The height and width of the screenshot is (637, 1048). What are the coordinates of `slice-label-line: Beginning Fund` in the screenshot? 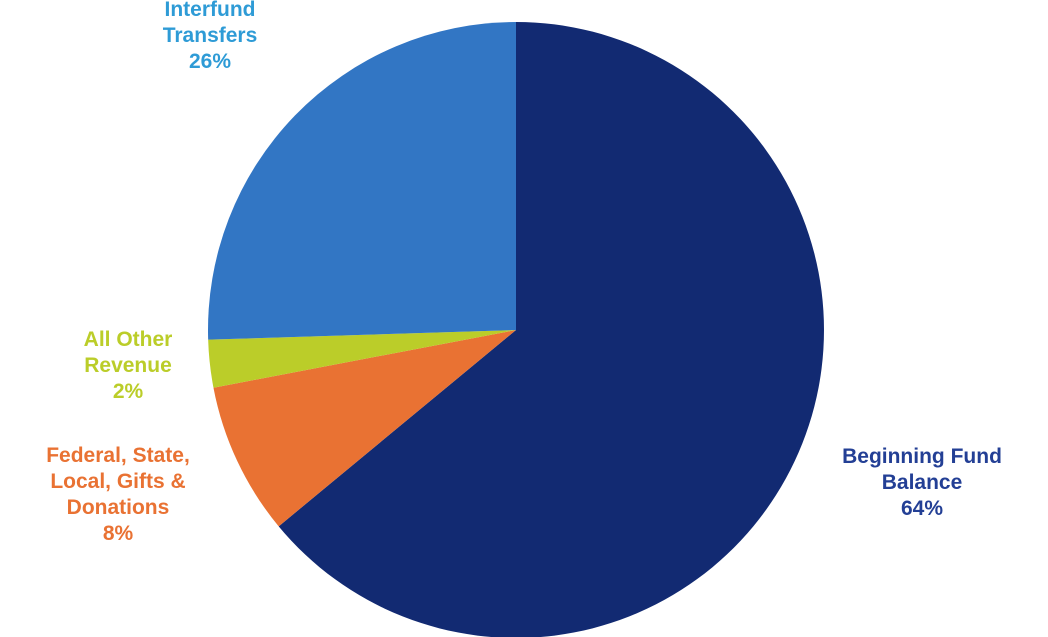 It's located at (922, 456).